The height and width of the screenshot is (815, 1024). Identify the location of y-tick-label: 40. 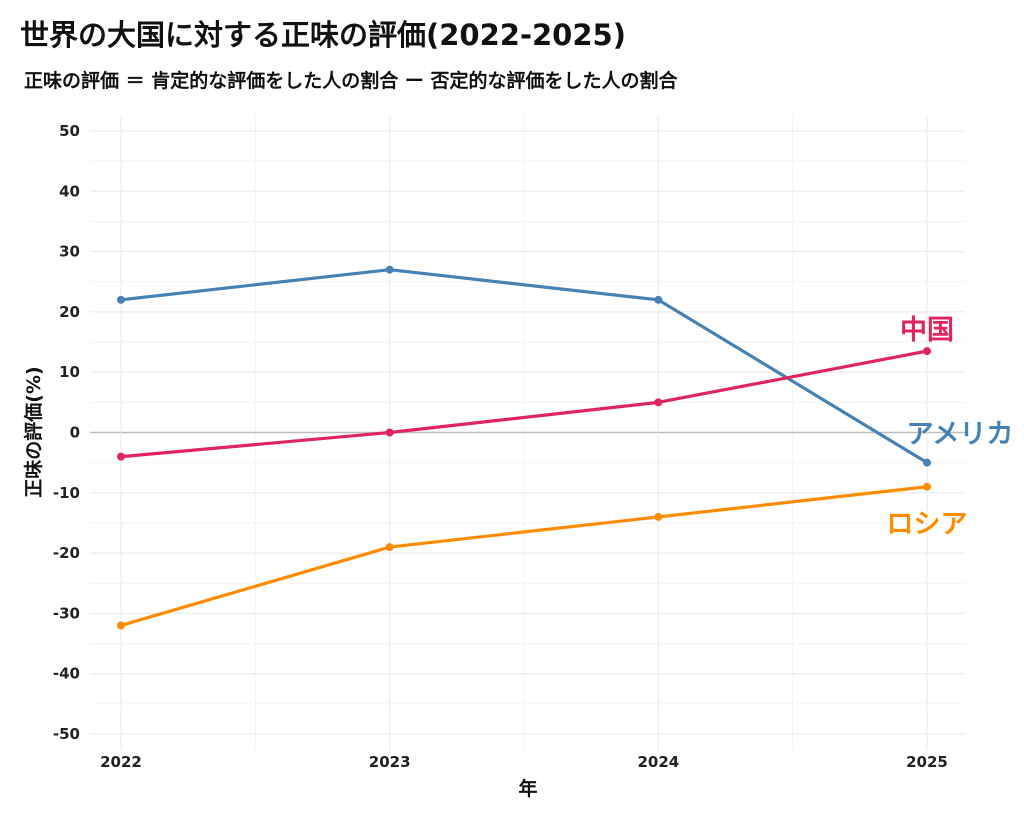
(69, 191).